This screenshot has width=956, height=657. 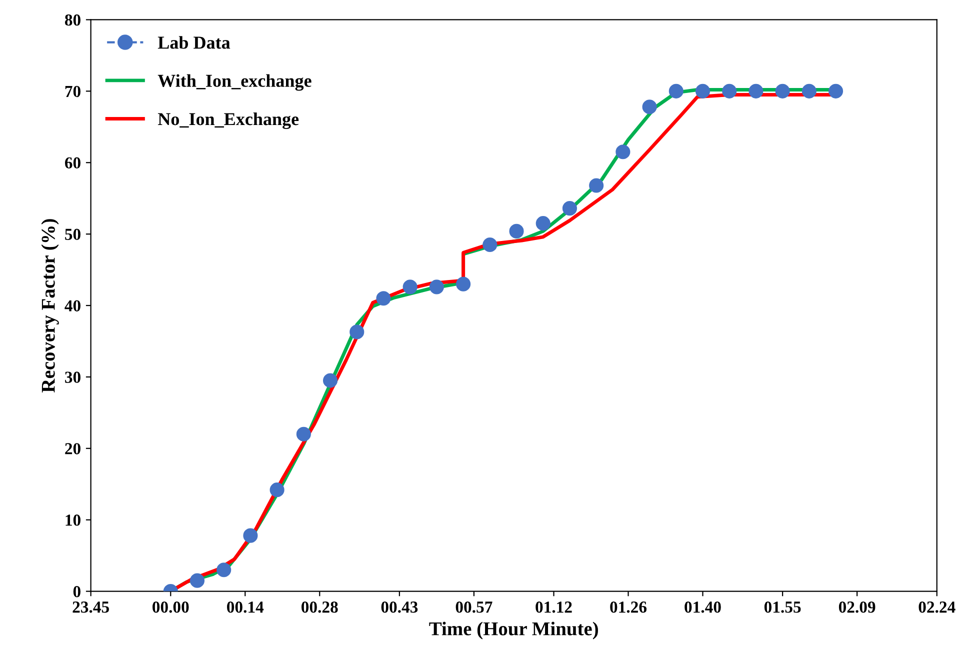 What do you see at coordinates (50, 305) in the screenshot?
I see `y-axis-title: Recovery Factor (%)` at bounding box center [50, 305].